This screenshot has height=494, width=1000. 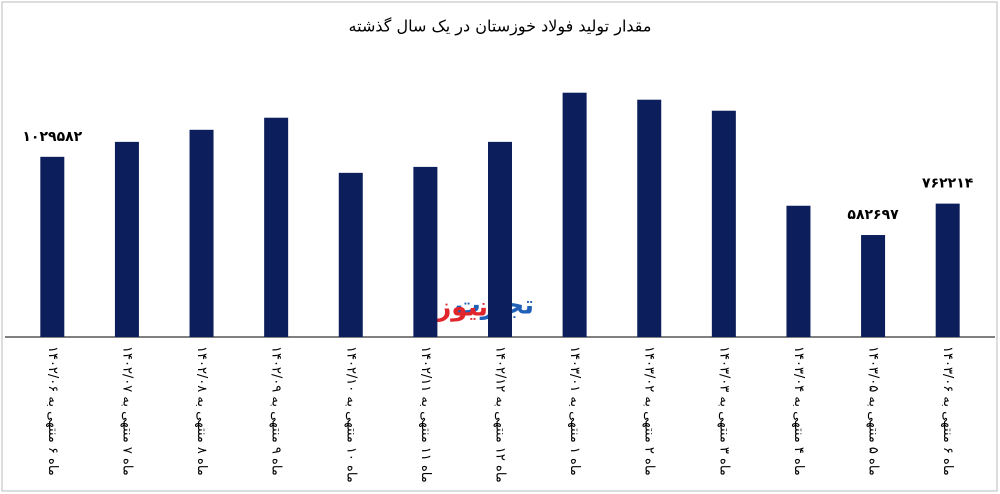 I want to click on x-tick-label: ماه ۱۱ منتهی به ۱۴۰۲/۱۱, so click(x=425, y=414).